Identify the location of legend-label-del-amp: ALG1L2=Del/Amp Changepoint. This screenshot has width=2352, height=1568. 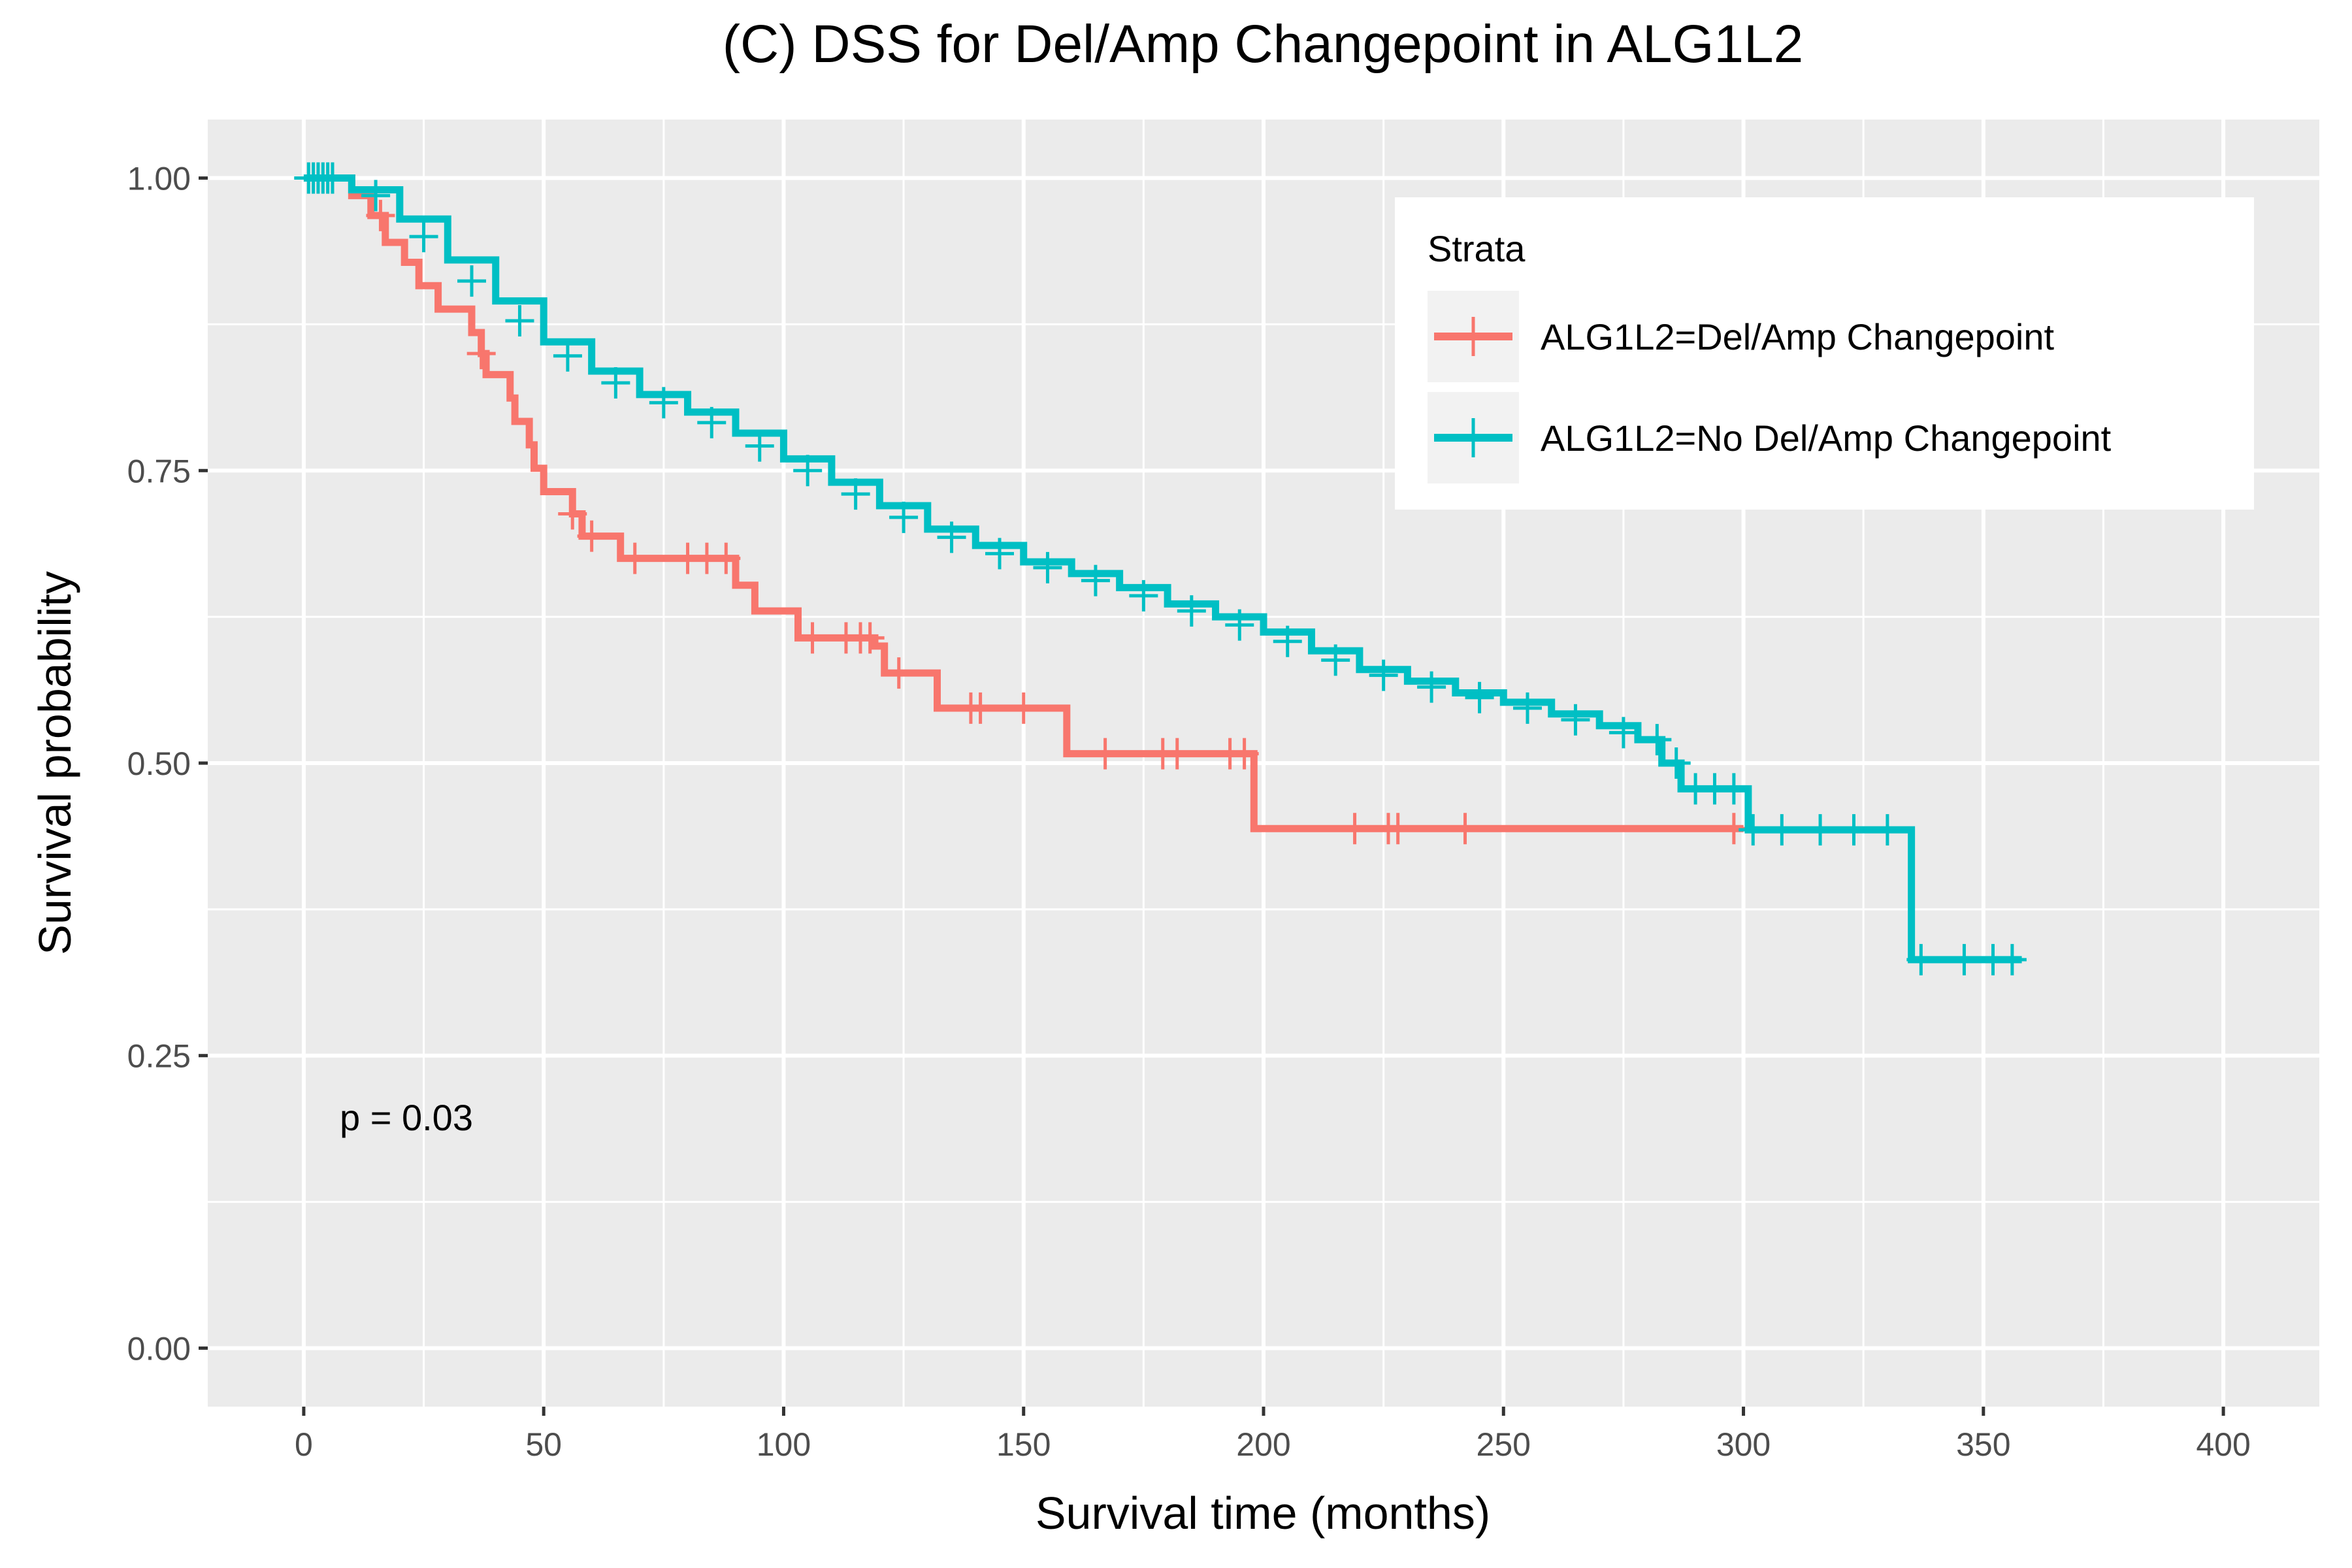
(1798, 336).